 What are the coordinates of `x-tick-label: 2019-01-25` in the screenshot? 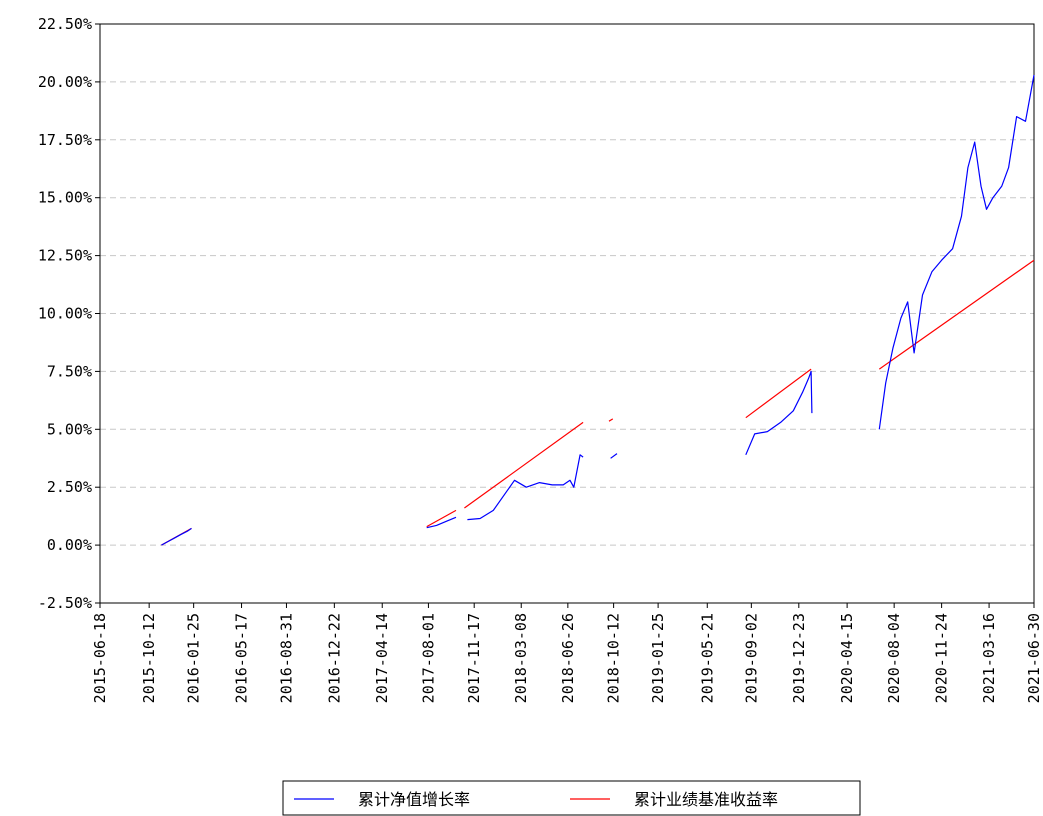 It's located at (658, 658).